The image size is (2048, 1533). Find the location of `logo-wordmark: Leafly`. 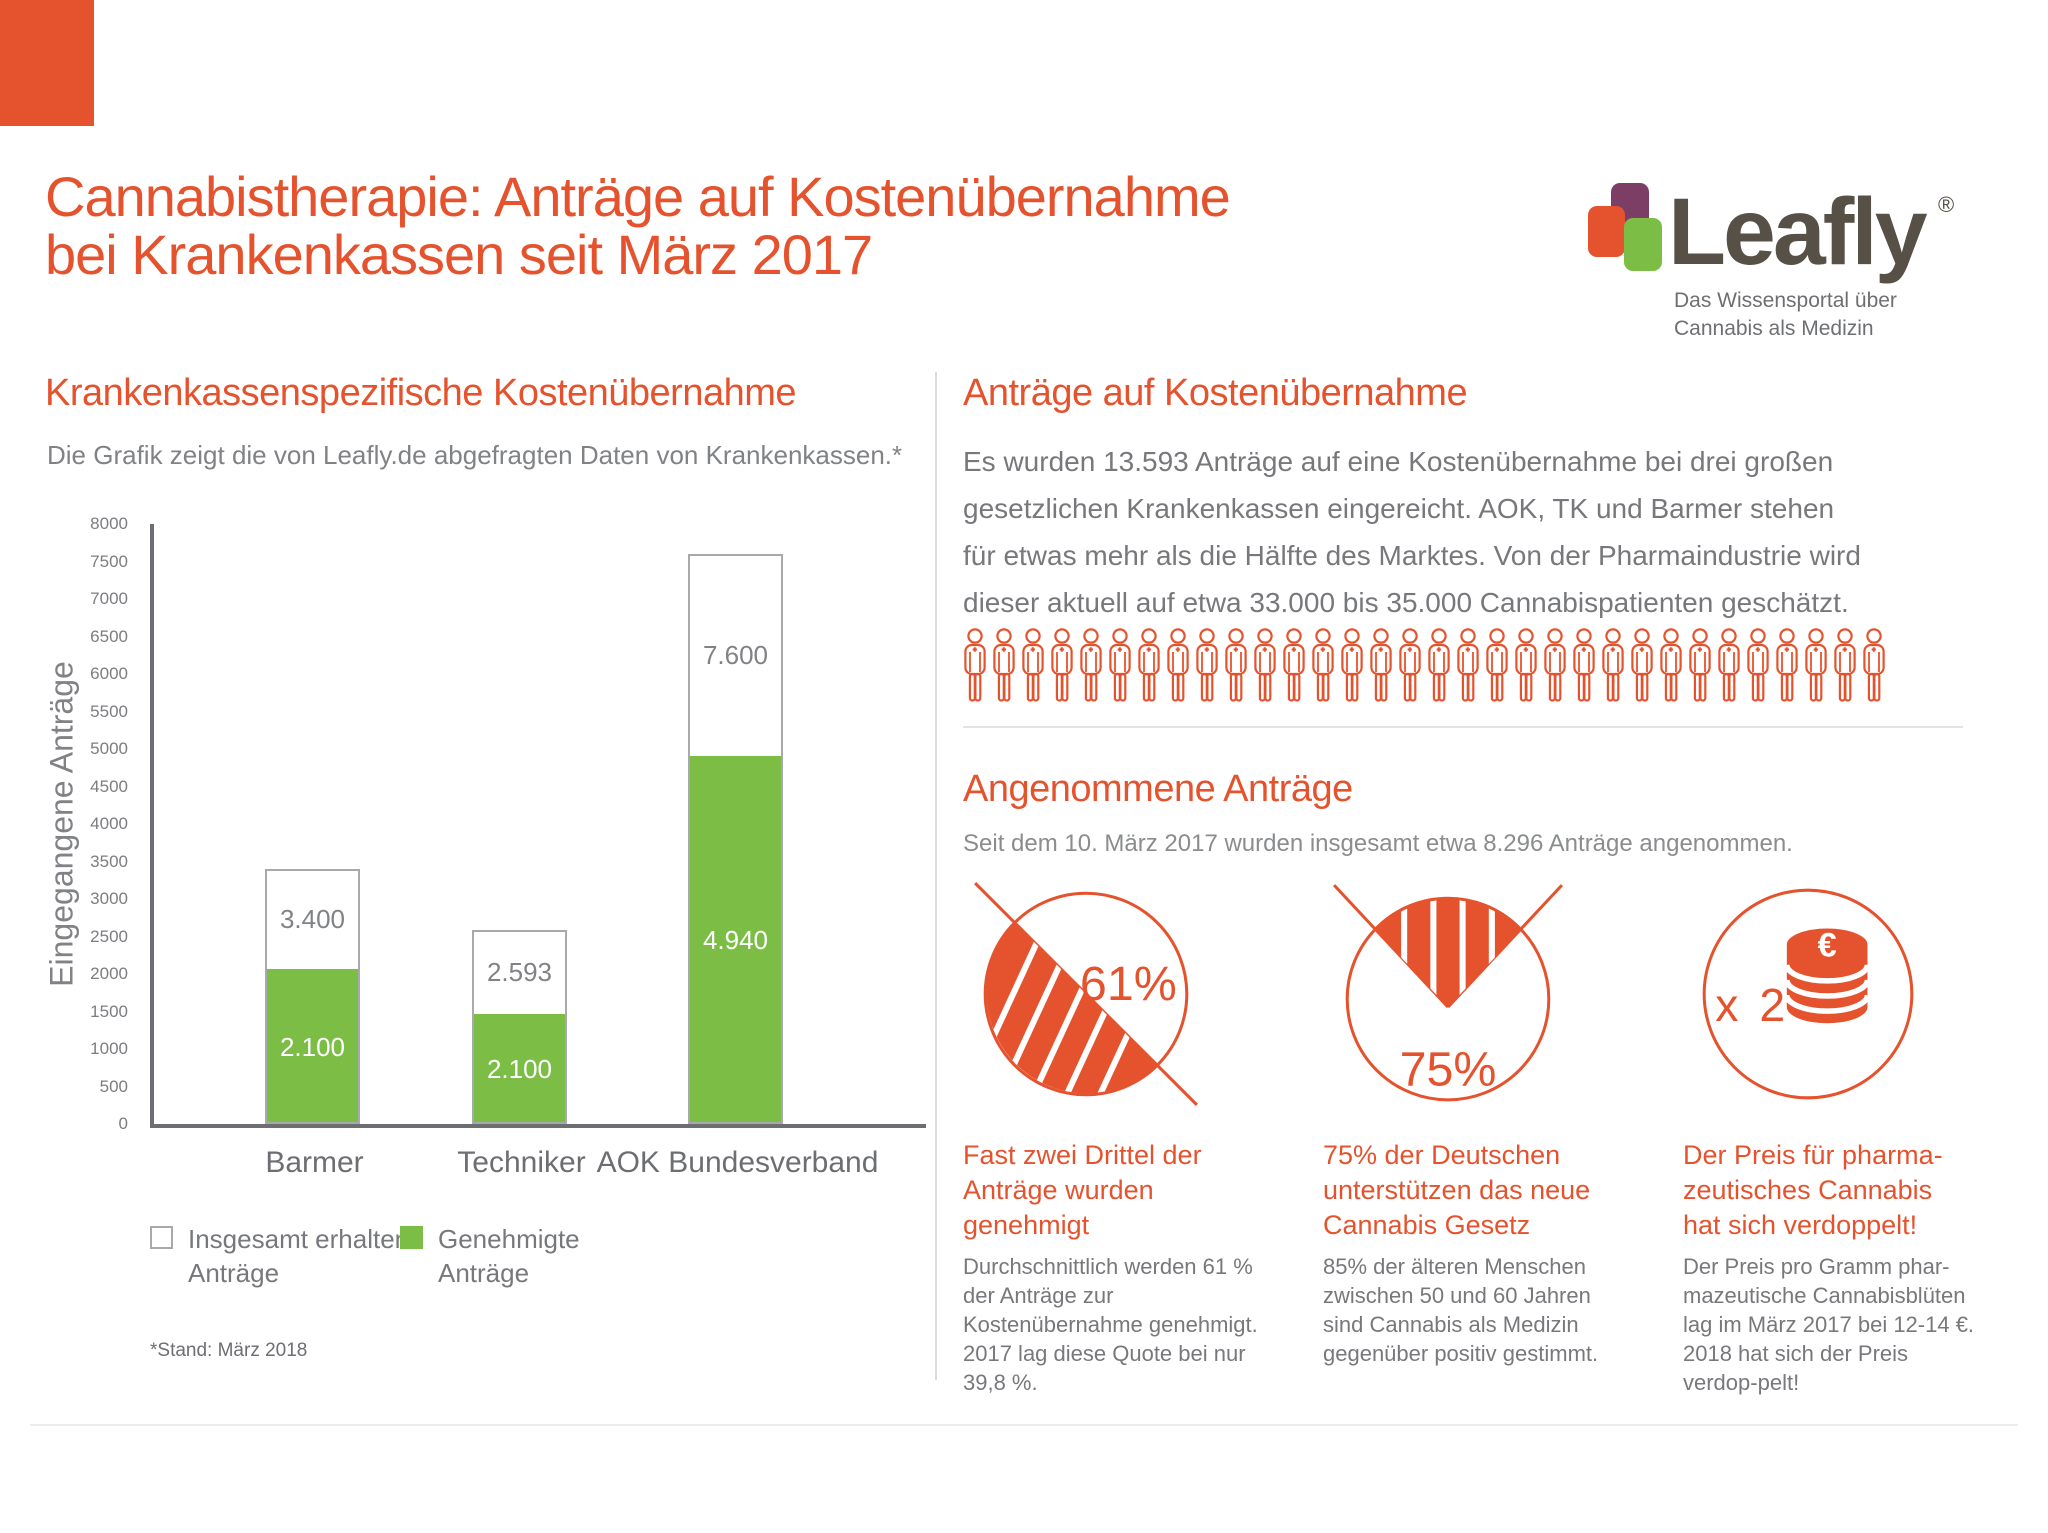

logo-wordmark: Leafly is located at coordinates (1798, 232).